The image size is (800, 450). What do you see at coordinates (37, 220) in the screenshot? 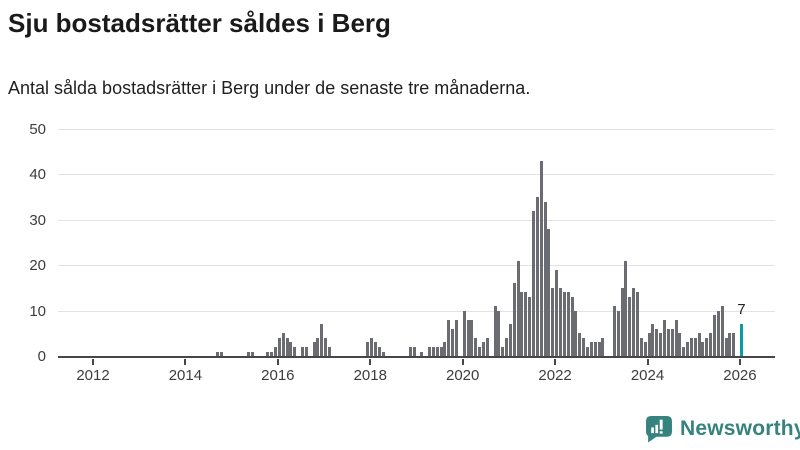
I see `y-tick-label: 30` at bounding box center [37, 220].